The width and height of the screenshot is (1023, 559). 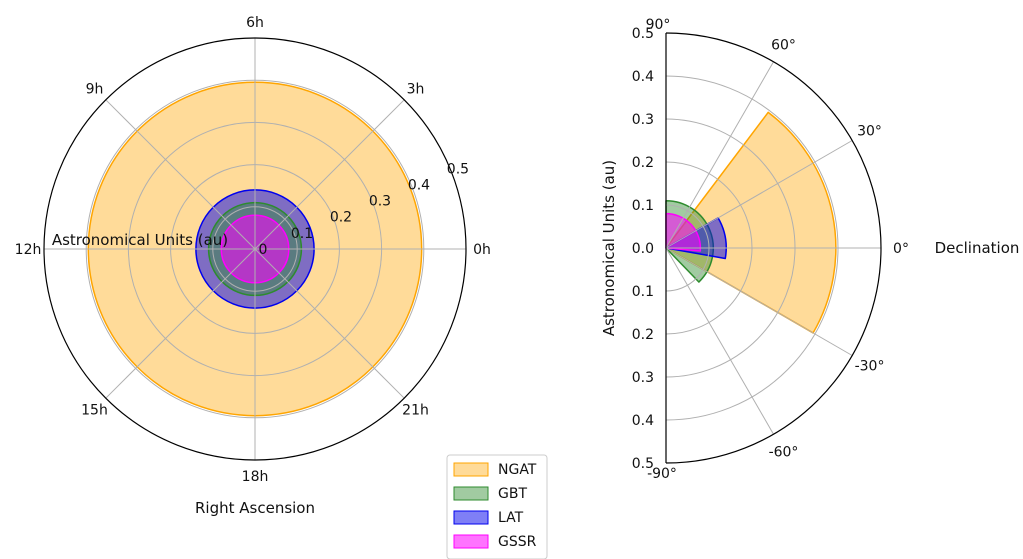 I want to click on ra-angle-tick-0h: 0h, so click(x=482, y=250).